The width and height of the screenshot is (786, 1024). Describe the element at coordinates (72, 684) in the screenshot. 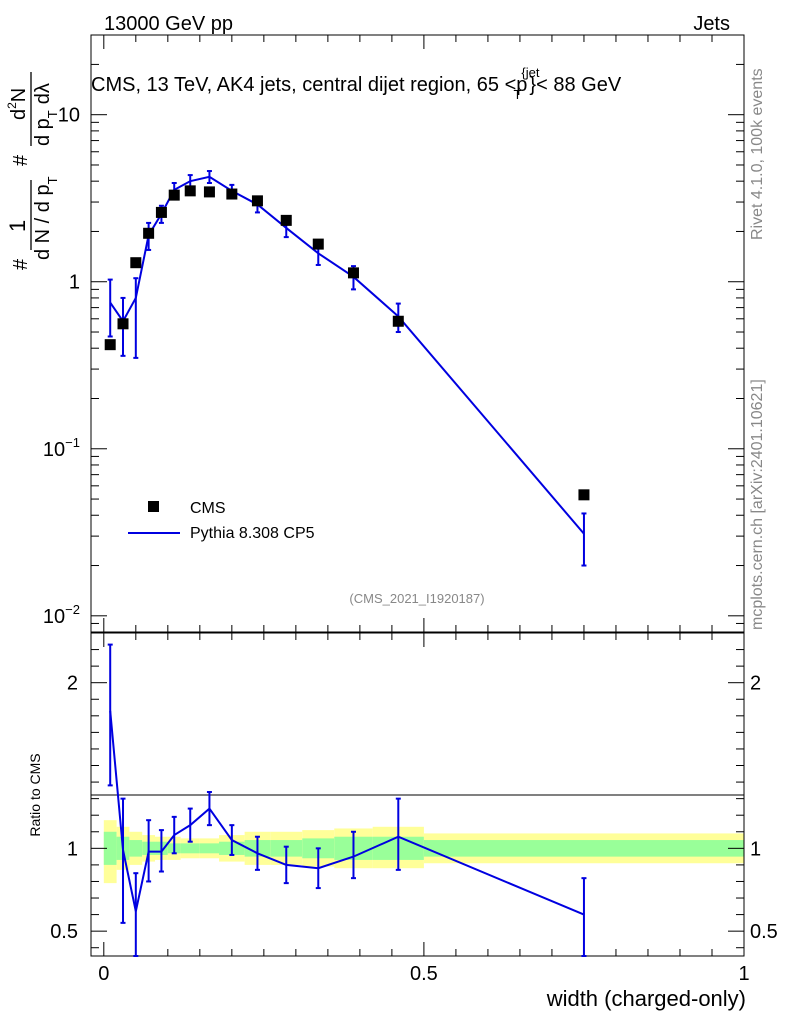

I see `ratio-y-tick-label: 2` at that location.